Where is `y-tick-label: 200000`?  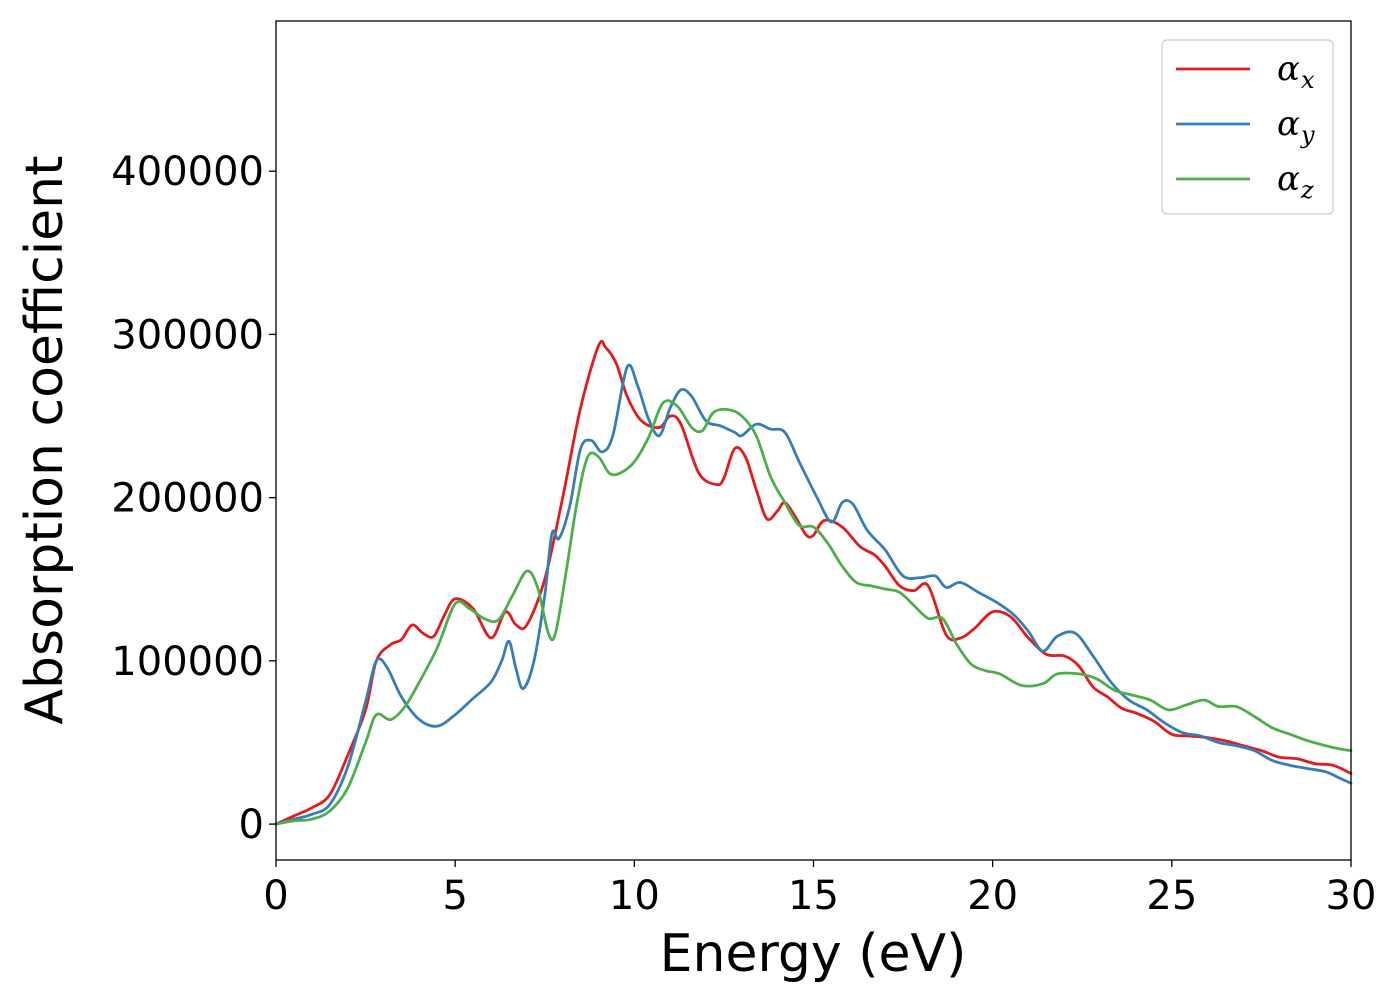
y-tick-label: 200000 is located at coordinates (187, 499).